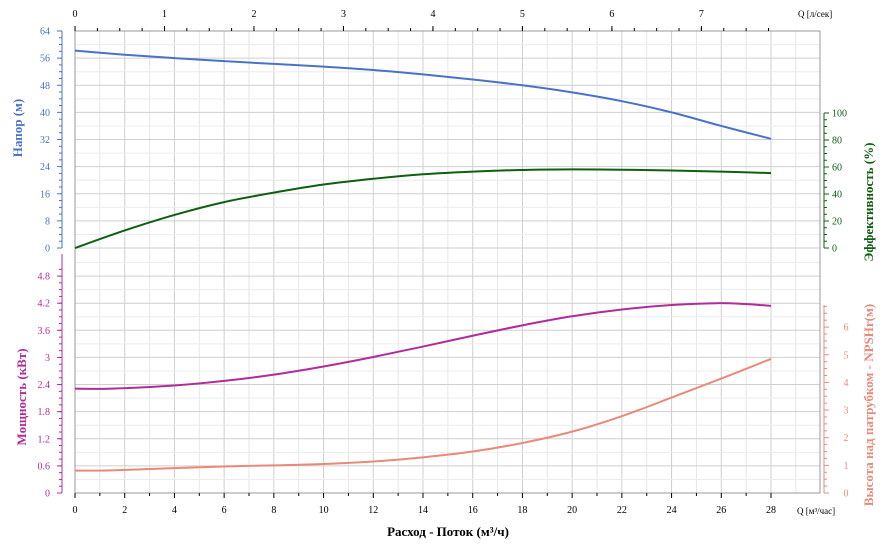  What do you see at coordinates (432, 14) in the screenshot?
I see `top-tick-label: 4` at bounding box center [432, 14].